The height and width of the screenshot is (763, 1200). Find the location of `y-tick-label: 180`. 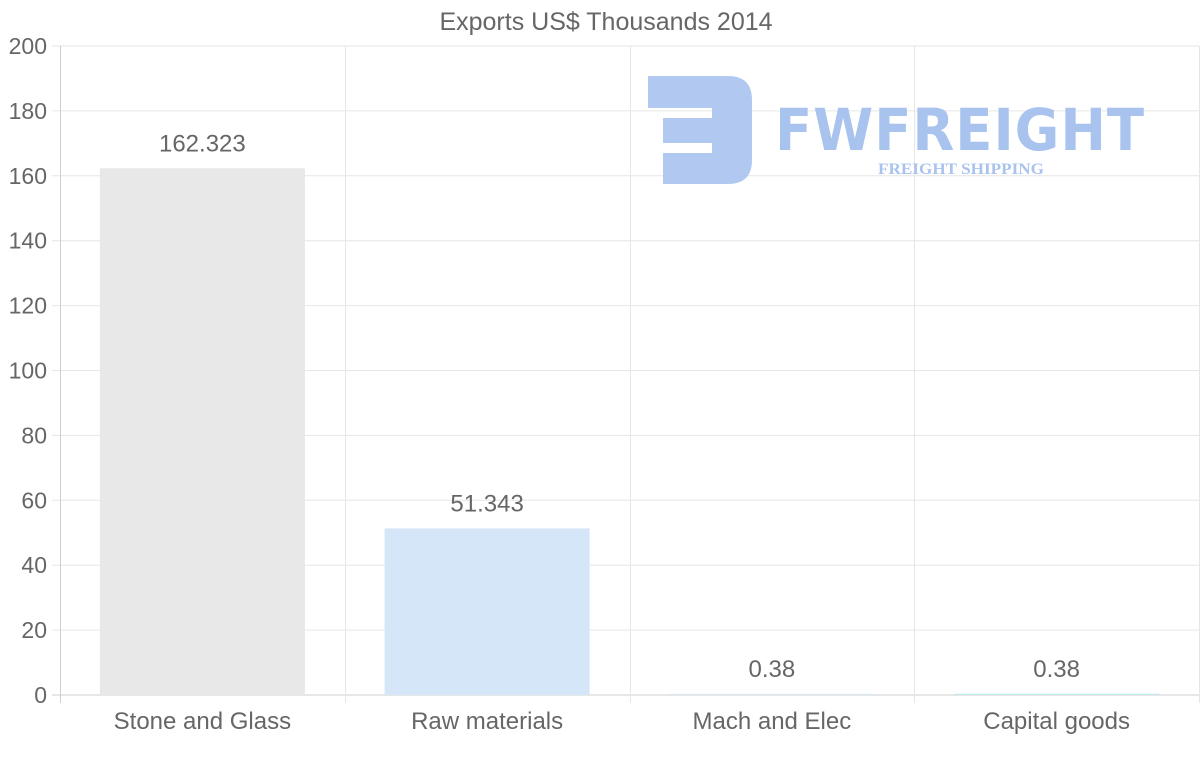

y-tick-label: 180 is located at coordinates (28, 111).